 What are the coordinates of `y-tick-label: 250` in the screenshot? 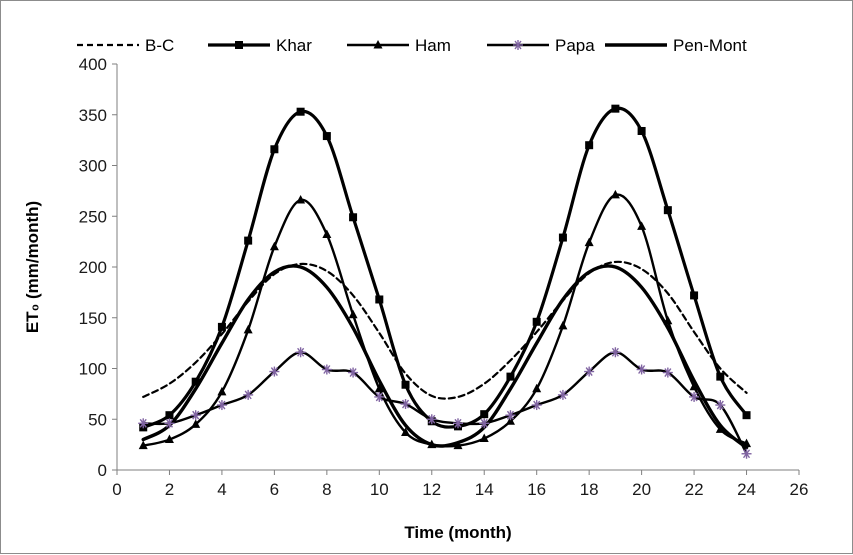 It's located at (93, 216).